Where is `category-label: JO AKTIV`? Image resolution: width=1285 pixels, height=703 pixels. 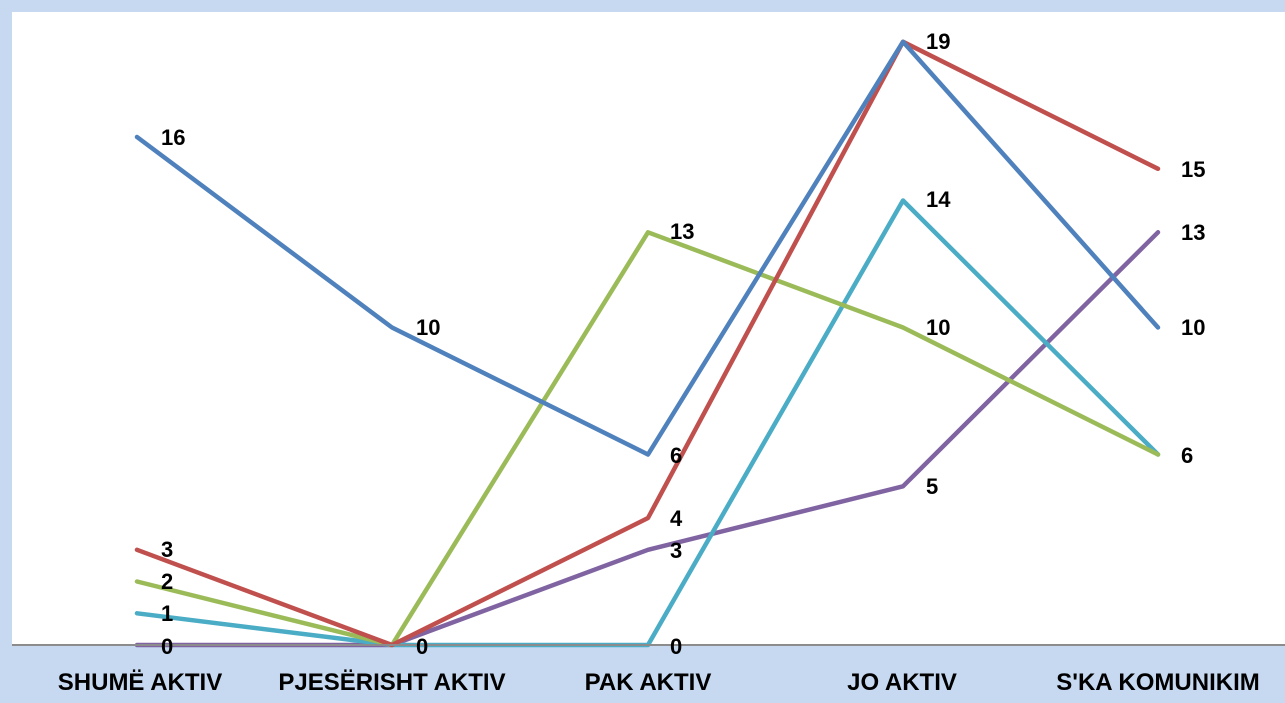
category-label: JO AKTIV is located at coordinates (902, 682).